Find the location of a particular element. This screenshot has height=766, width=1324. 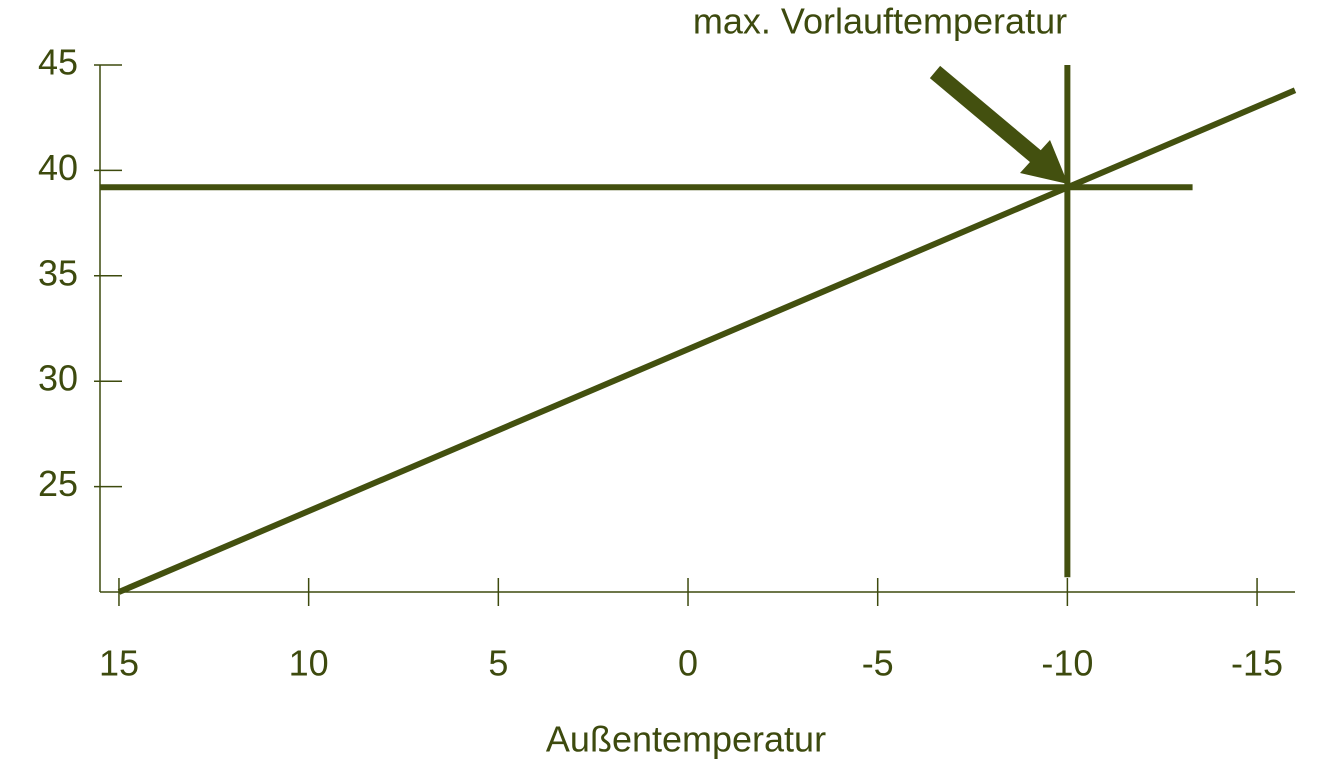

x-tick-label: -15 is located at coordinates (1257, 663).